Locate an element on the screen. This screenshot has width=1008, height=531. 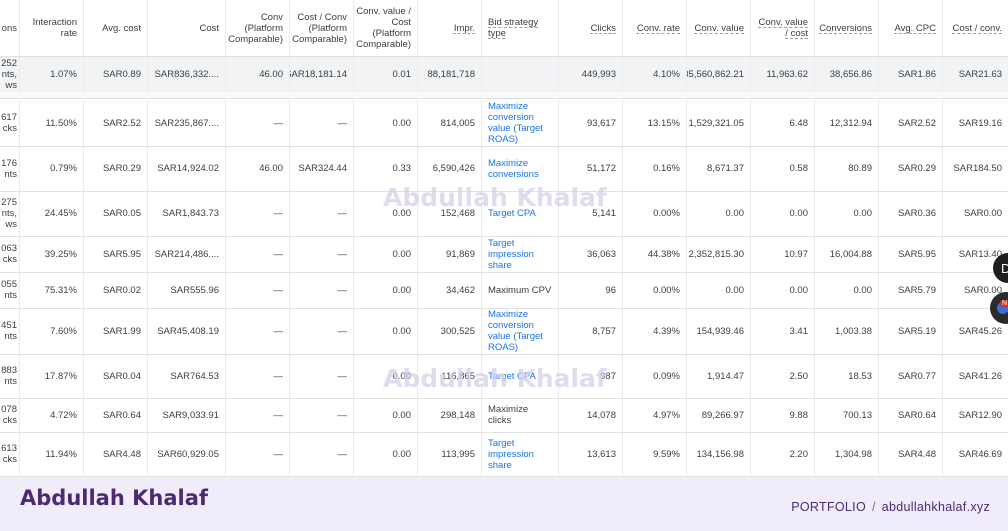
avg-cpc-cell: SAR0.64 is located at coordinates (911, 415).